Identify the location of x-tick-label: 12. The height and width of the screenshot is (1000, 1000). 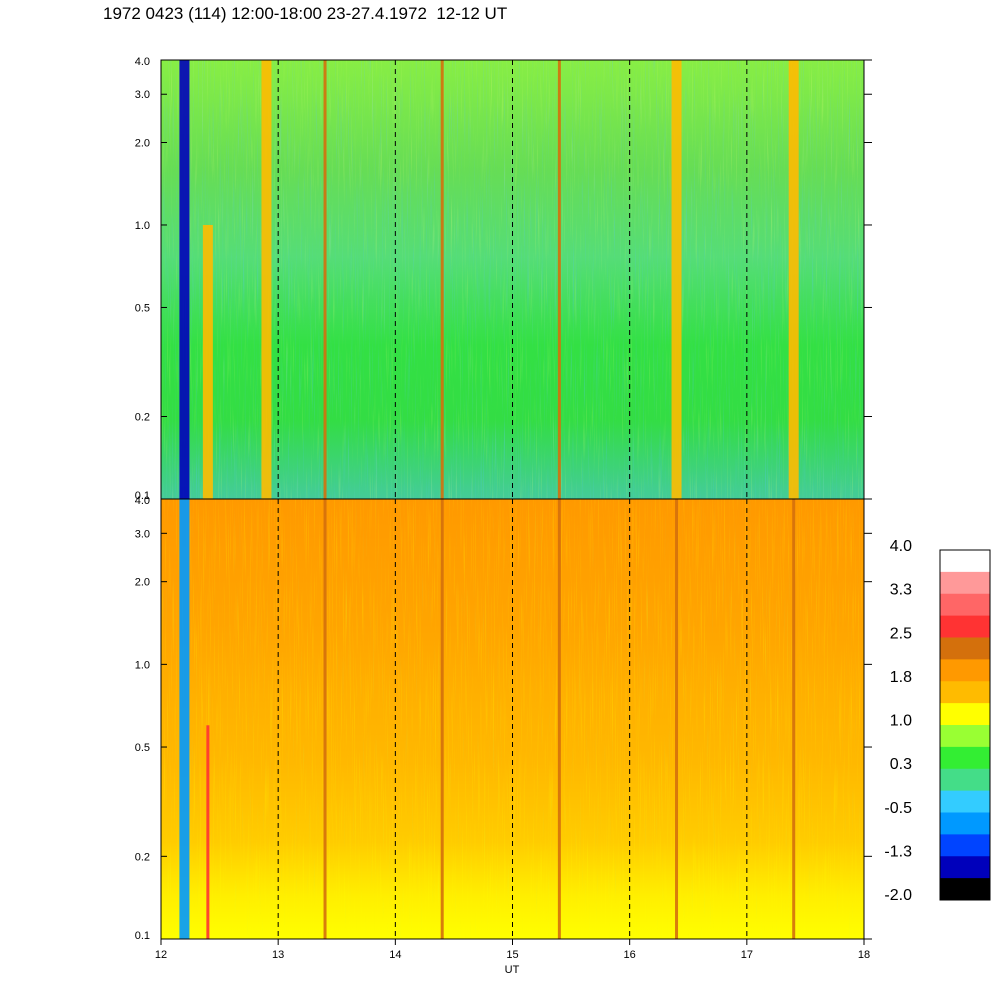
(161, 955).